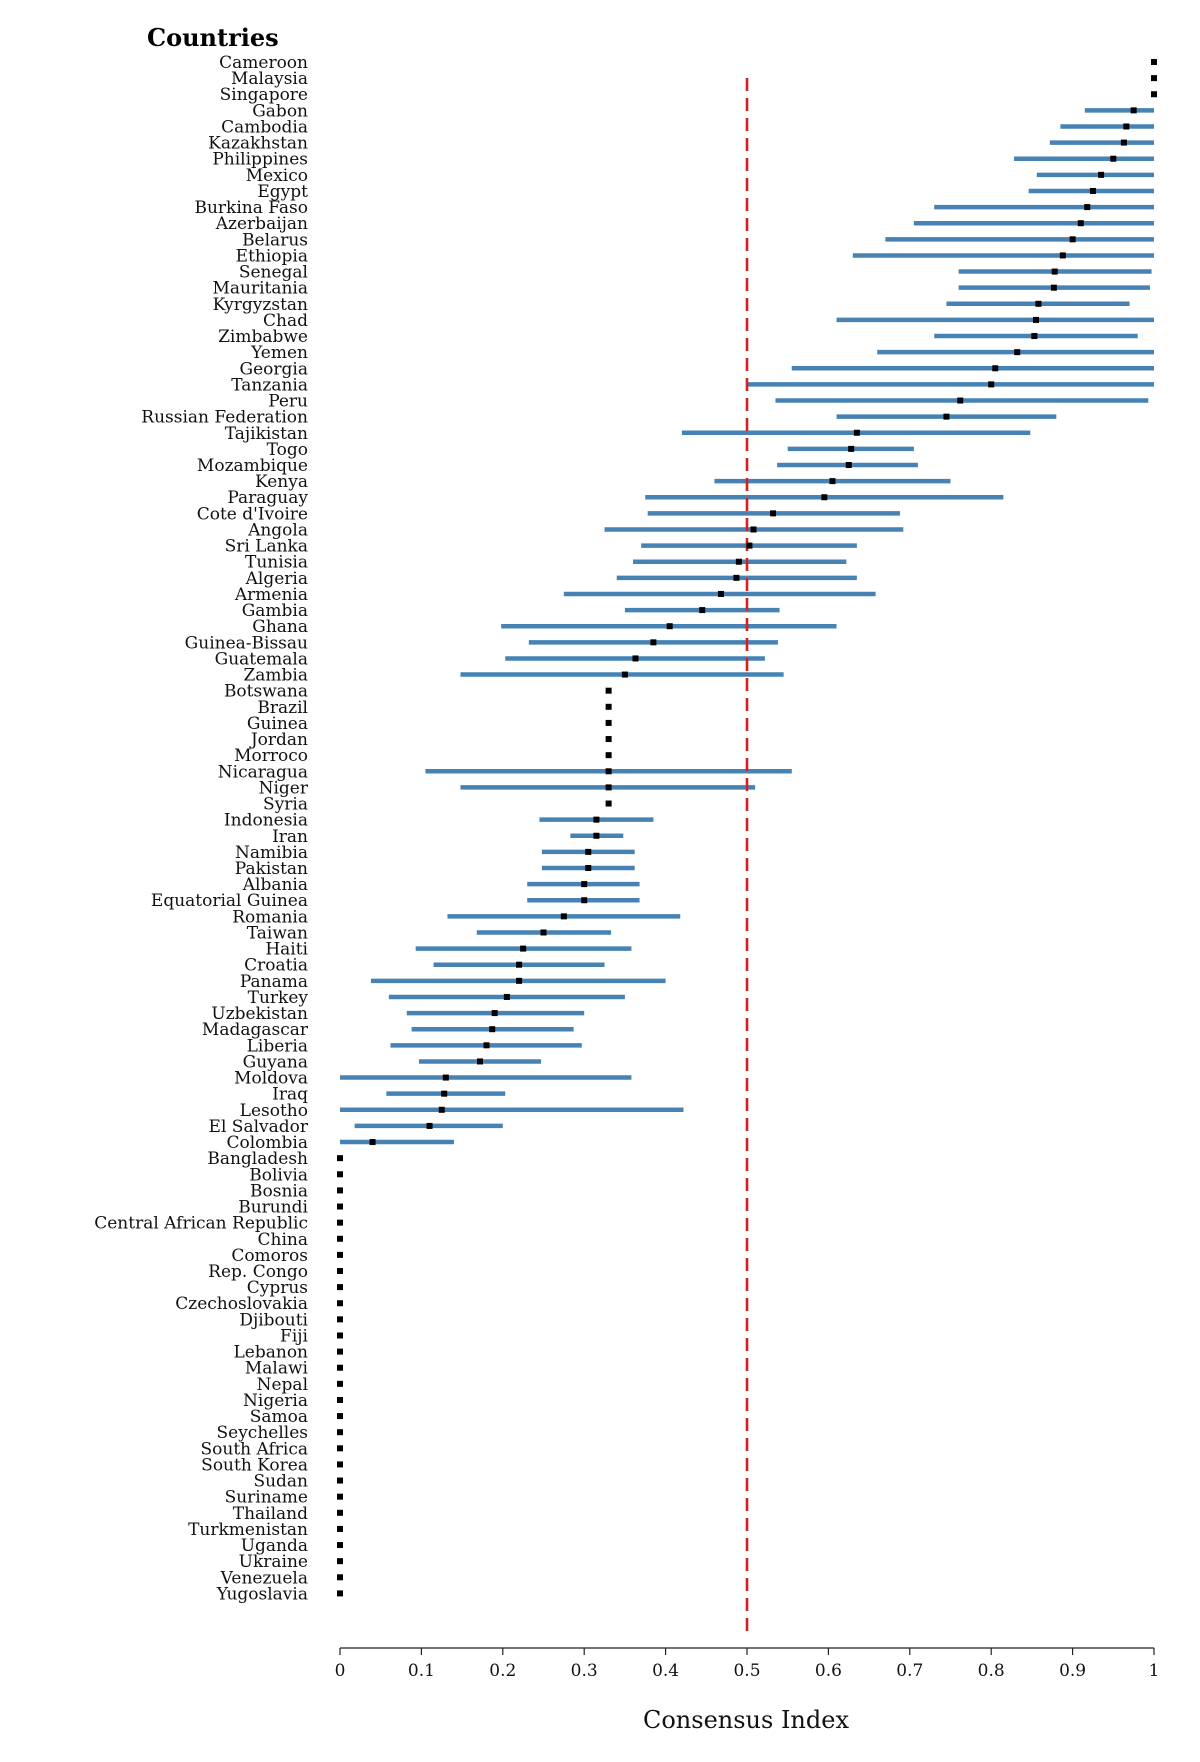 This screenshot has width=1200, height=1762. Describe the element at coordinates (274, 369) in the screenshot. I see `country-label: Georgia` at that location.